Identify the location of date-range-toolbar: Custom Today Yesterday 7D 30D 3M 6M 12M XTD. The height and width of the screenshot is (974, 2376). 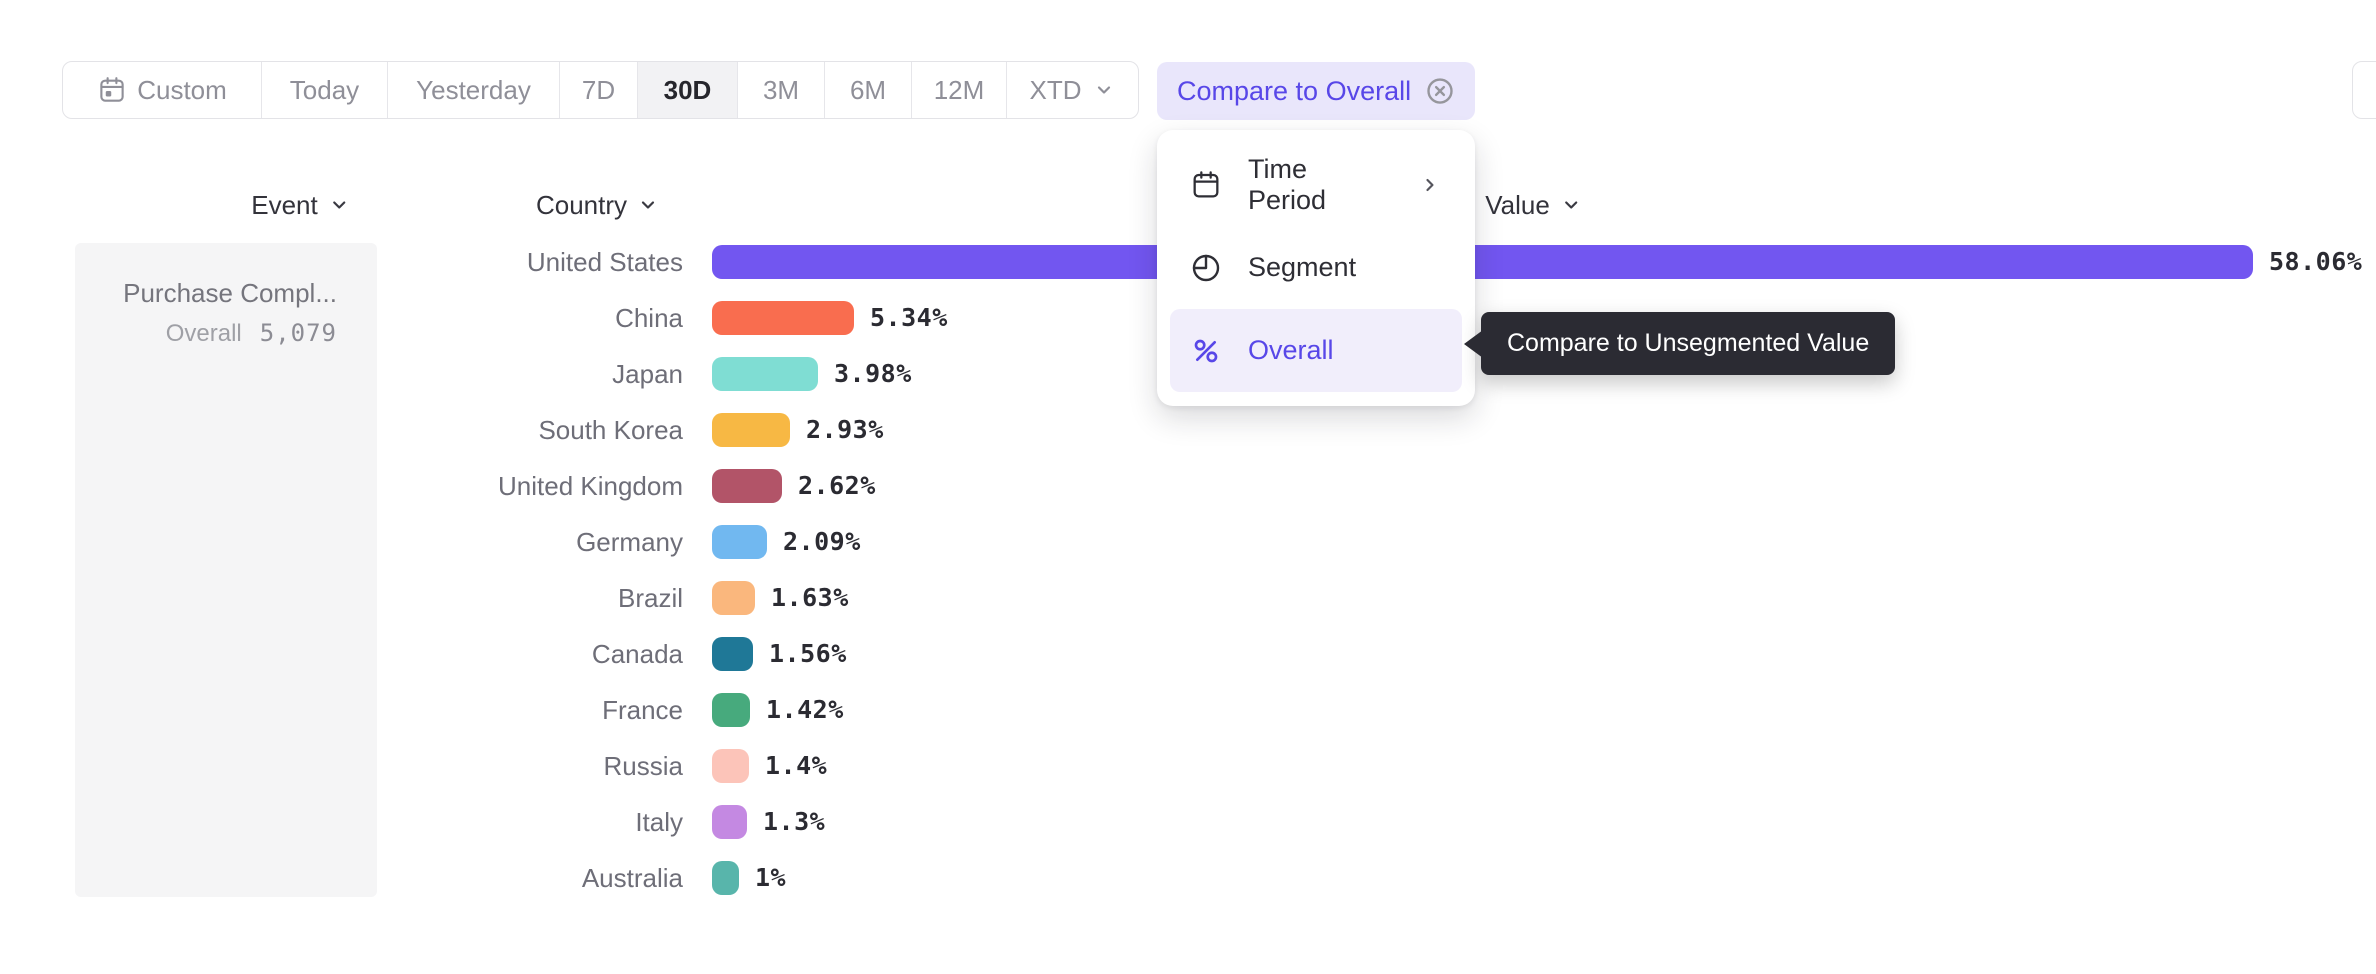
(600, 90).